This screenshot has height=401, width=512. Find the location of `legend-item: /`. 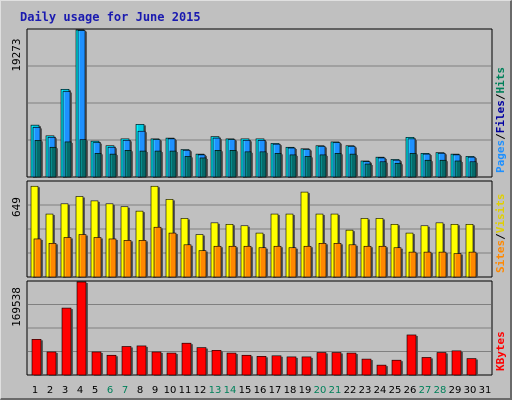

legend-item: / is located at coordinates (500, 96).